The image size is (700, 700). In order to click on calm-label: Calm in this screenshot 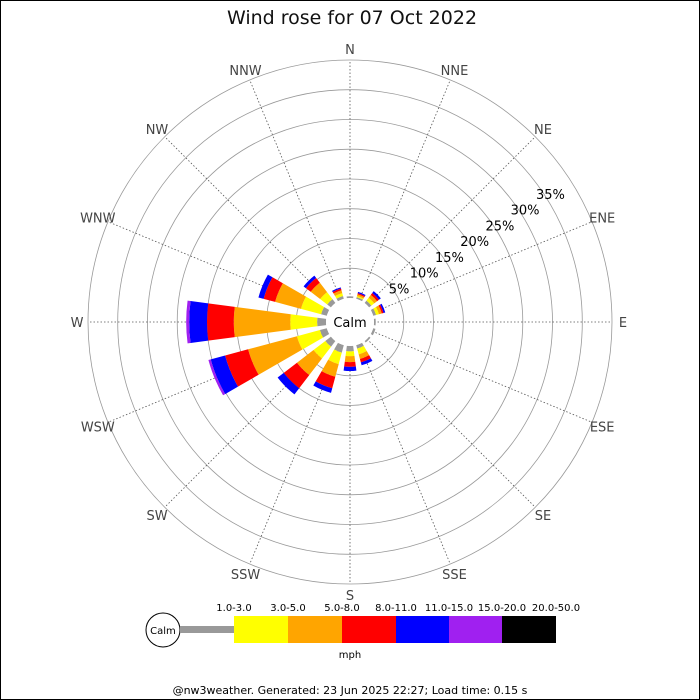, I will do `click(349, 323)`.